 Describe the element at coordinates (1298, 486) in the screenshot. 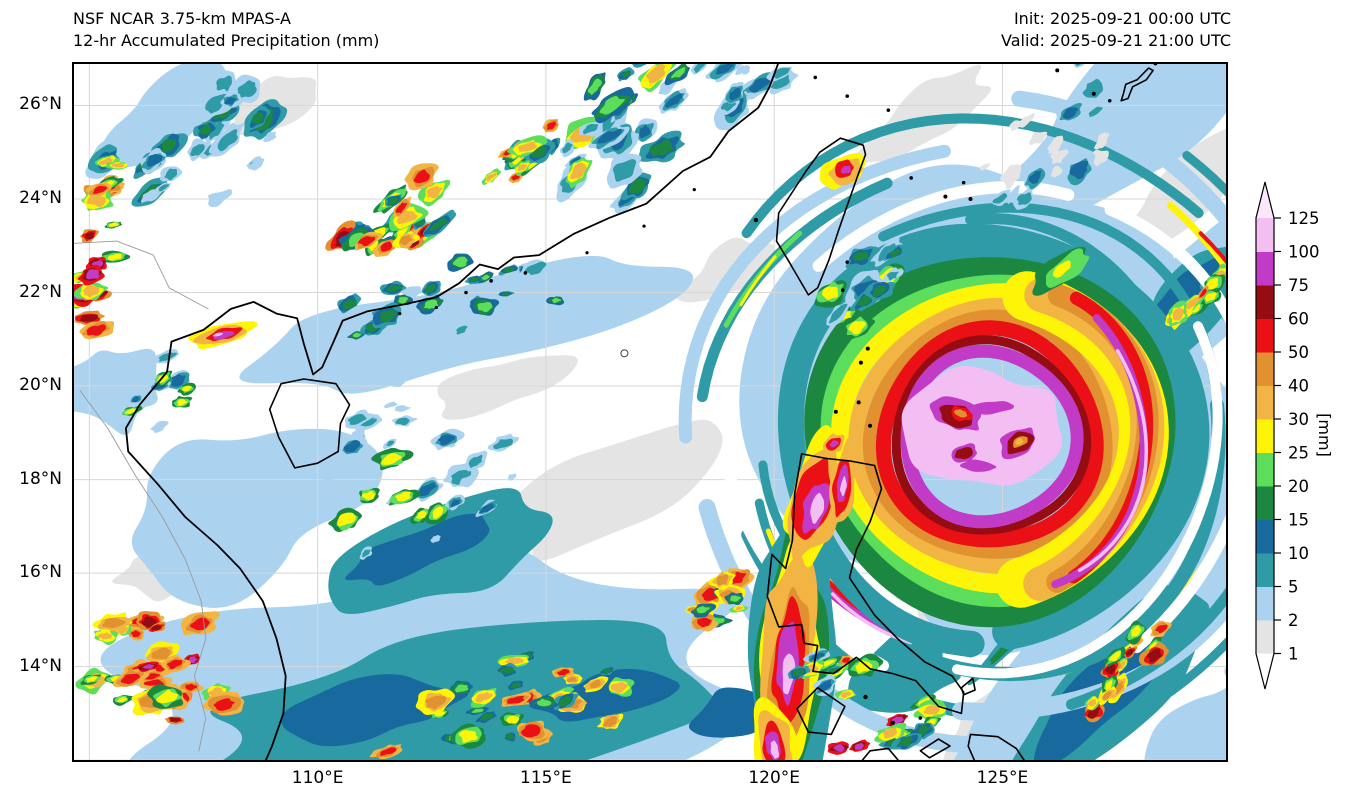

I see `colorbar-tick-label: 20` at that location.